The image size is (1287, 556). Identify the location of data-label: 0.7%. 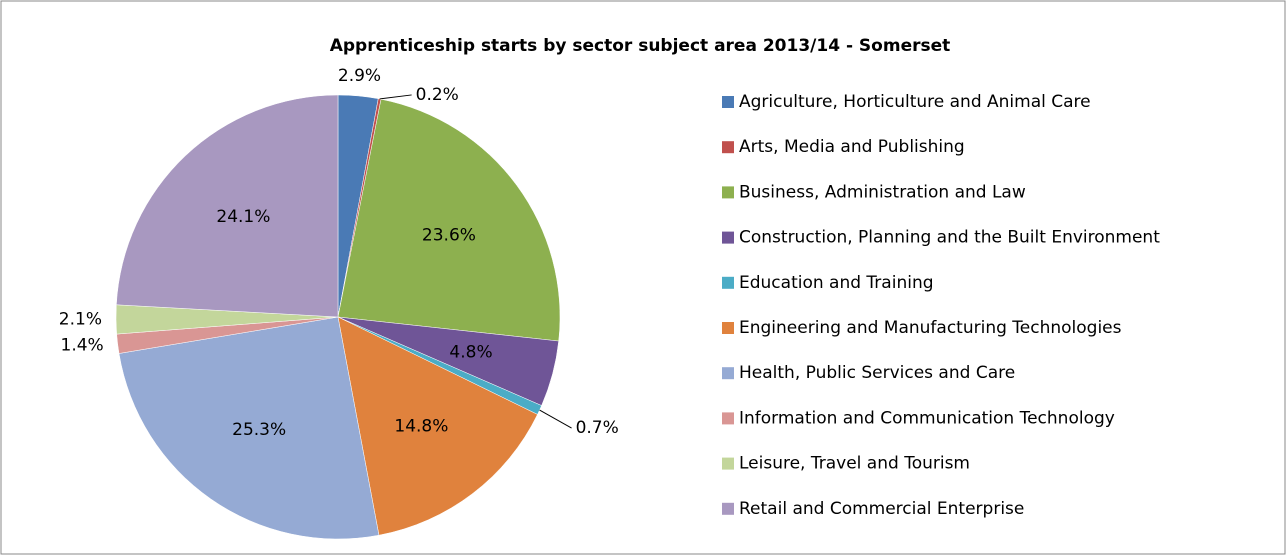
(597, 428).